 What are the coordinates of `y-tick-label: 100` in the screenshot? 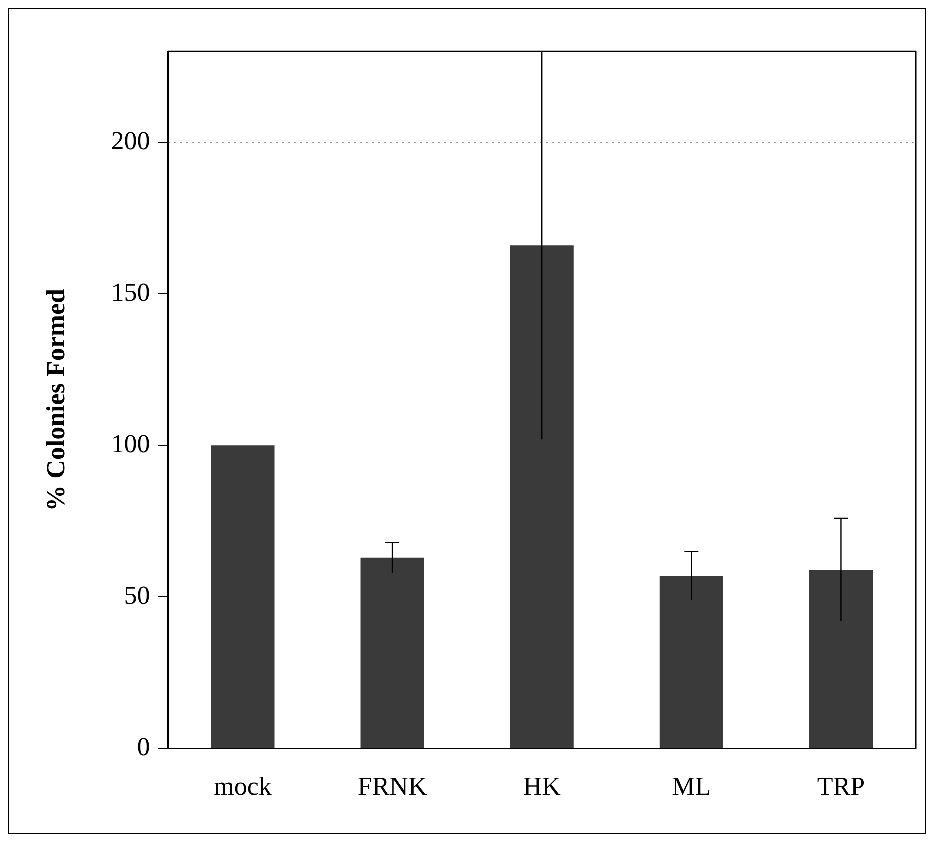 It's located at (130, 444).